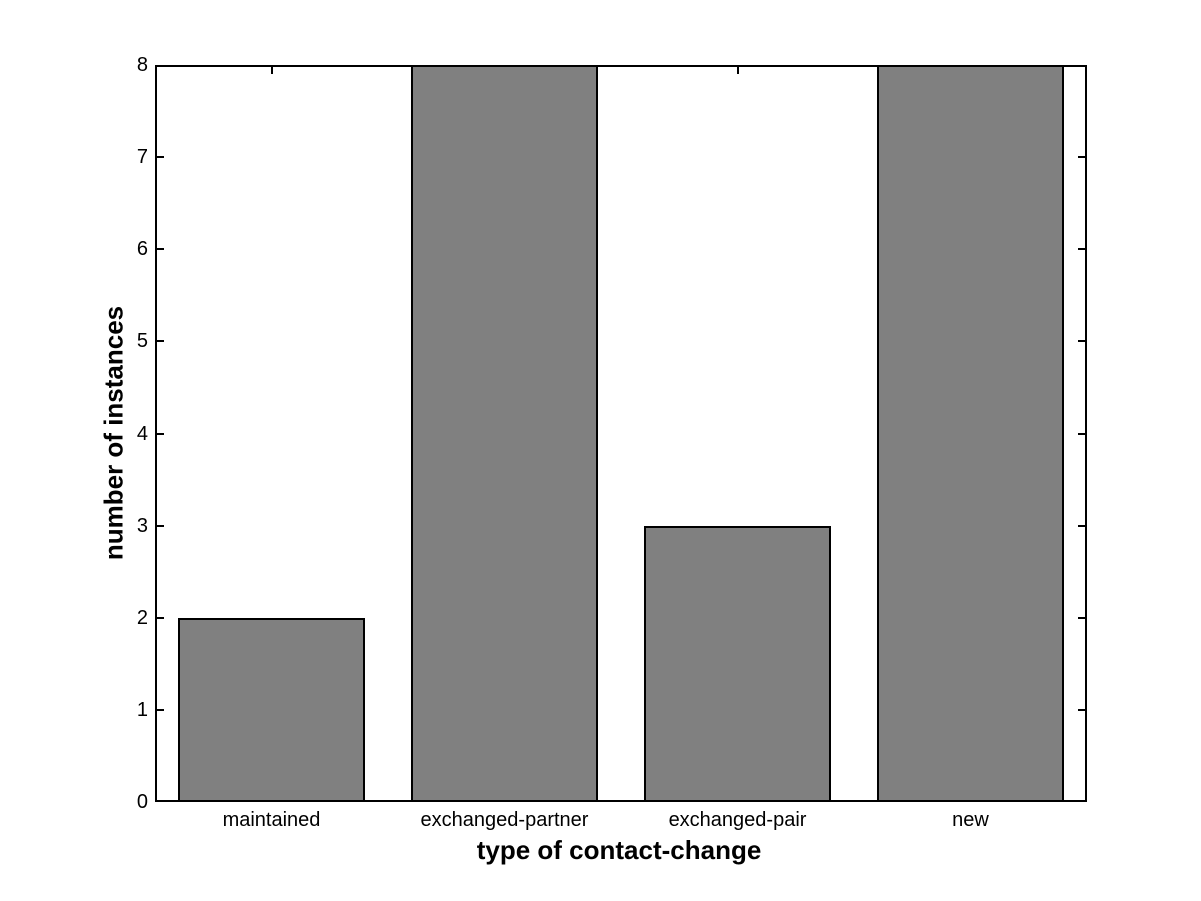  What do you see at coordinates (142, 157) in the screenshot?
I see `y-tick-label: 7` at bounding box center [142, 157].